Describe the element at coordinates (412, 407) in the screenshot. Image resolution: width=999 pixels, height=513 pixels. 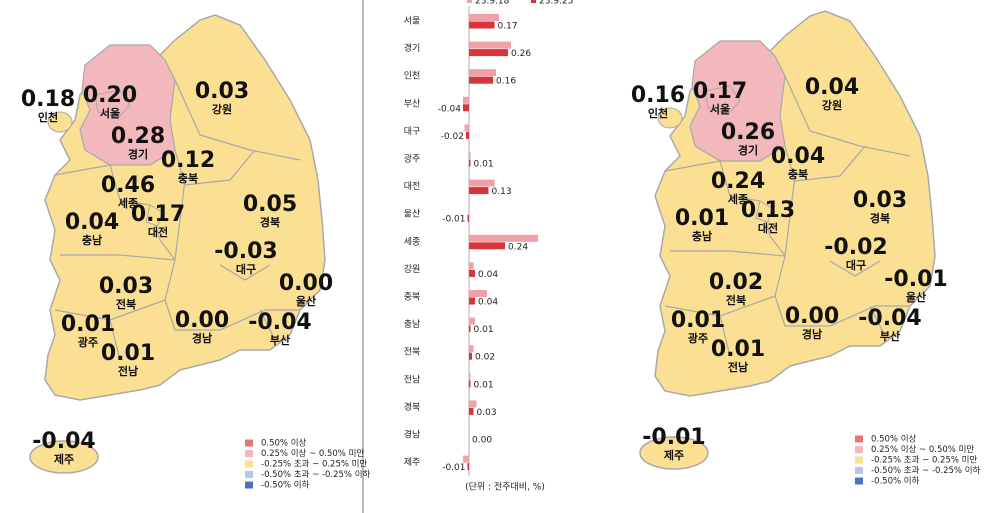
I see `category-label: 경북` at that location.